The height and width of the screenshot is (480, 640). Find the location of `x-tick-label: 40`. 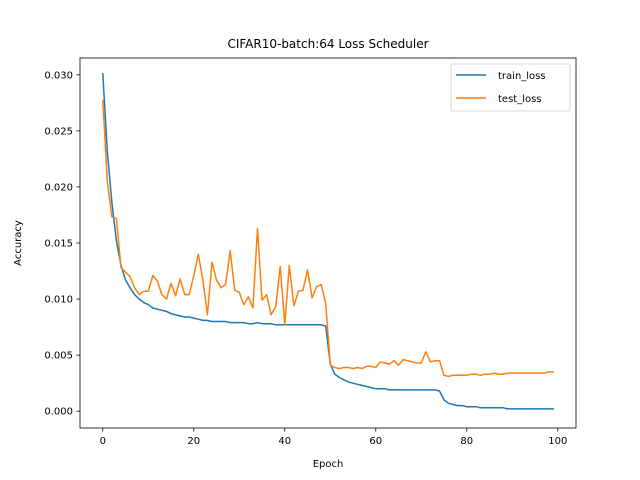

x-tick-label: 40 is located at coordinates (284, 441).